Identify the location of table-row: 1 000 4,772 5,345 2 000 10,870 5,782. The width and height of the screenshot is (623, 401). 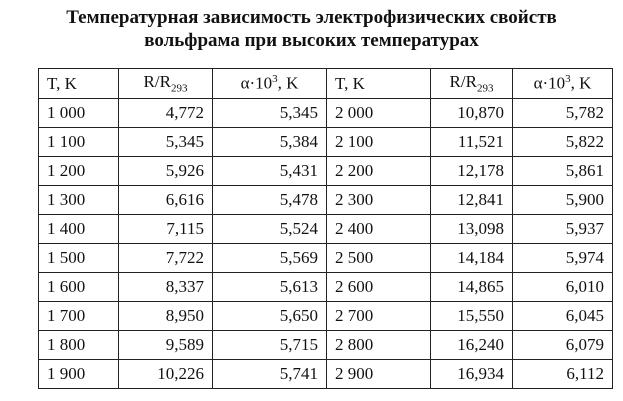
(325, 113).